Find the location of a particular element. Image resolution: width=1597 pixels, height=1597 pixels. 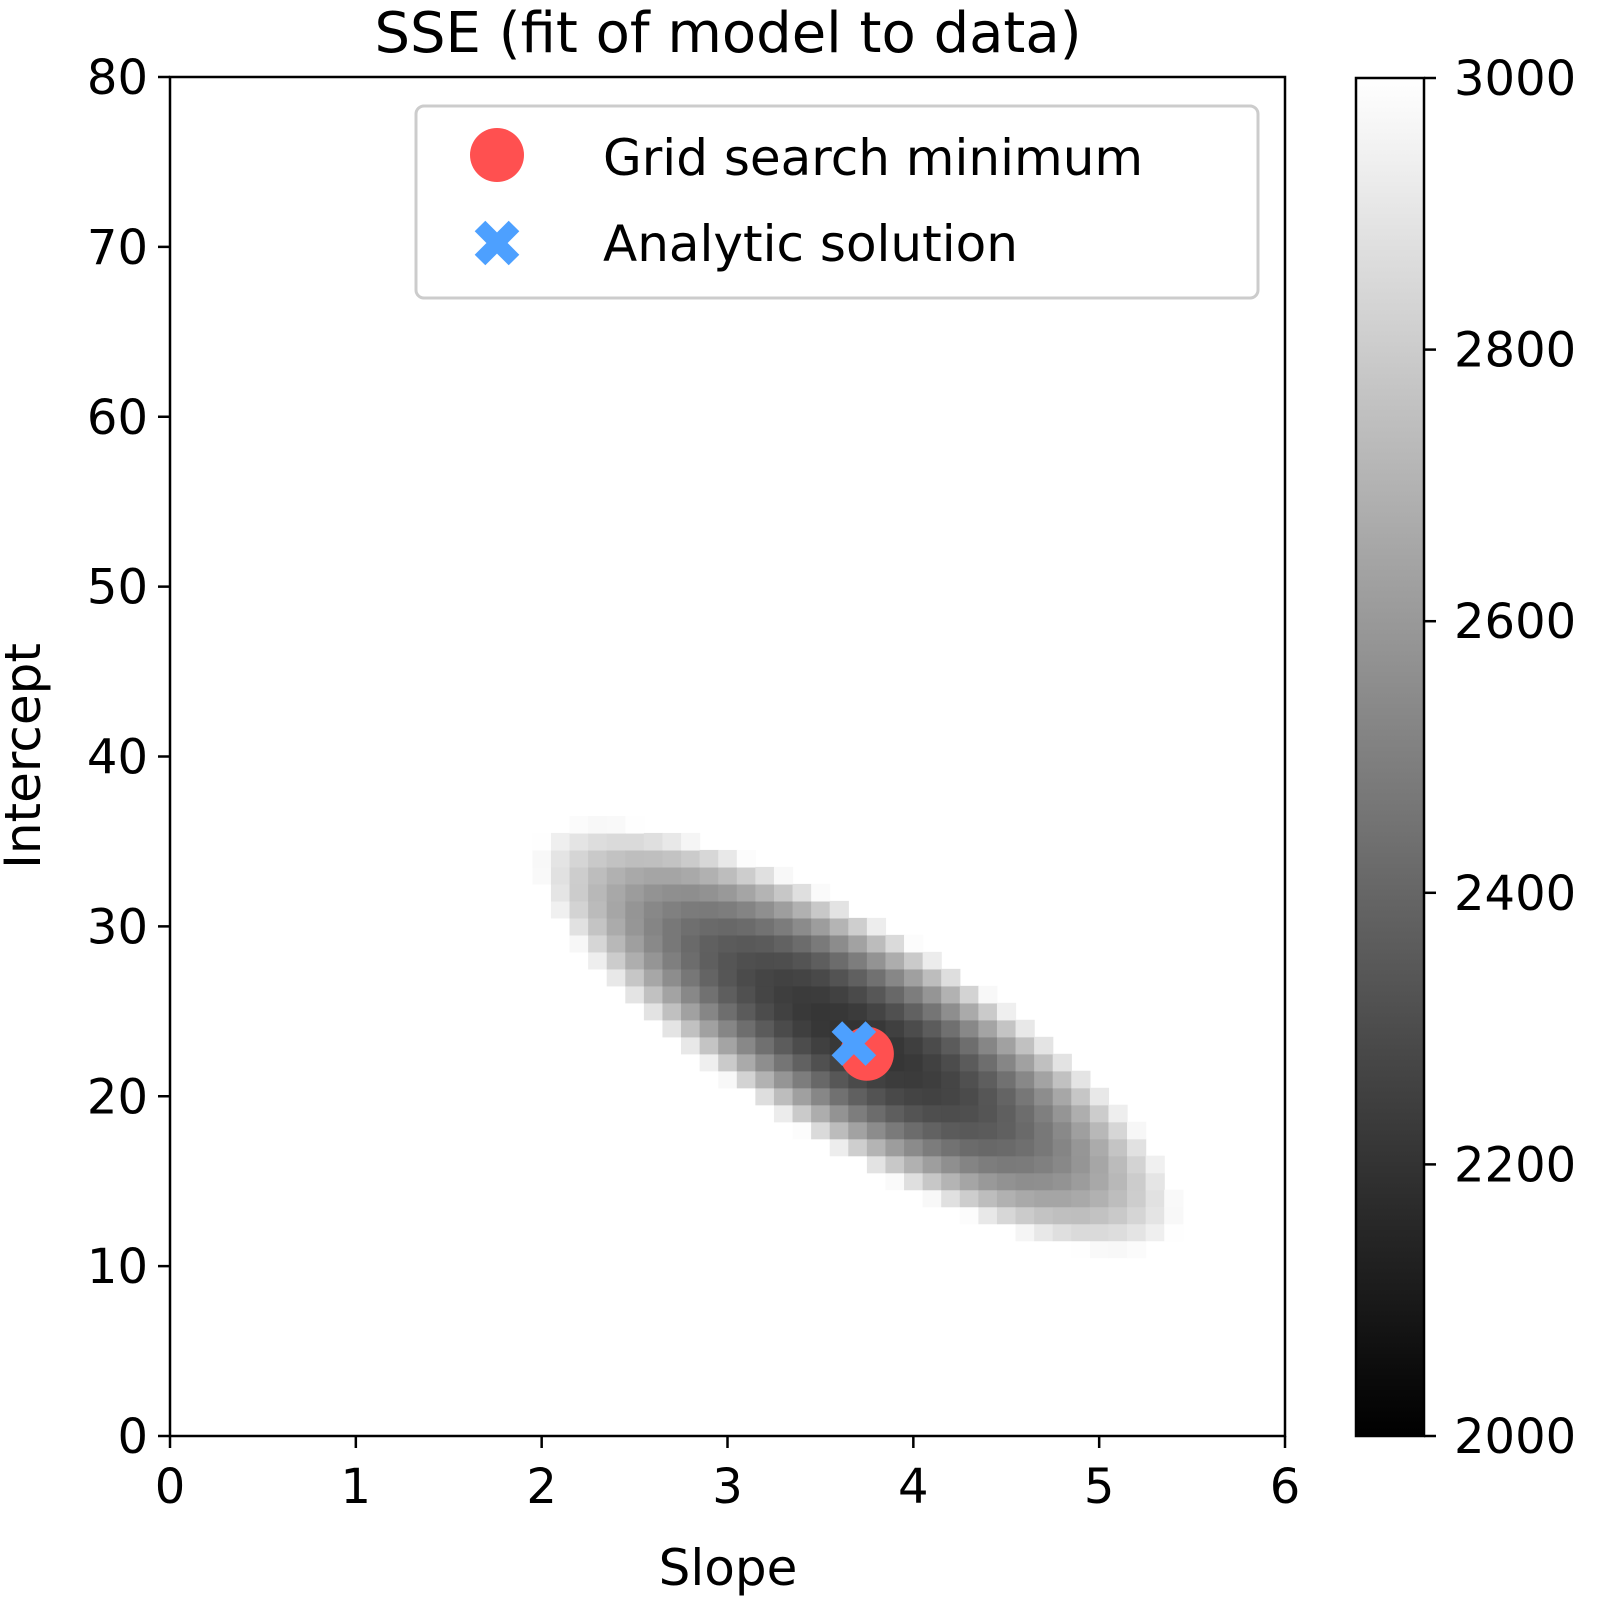

x-tick-label: 3 is located at coordinates (727, 1487).